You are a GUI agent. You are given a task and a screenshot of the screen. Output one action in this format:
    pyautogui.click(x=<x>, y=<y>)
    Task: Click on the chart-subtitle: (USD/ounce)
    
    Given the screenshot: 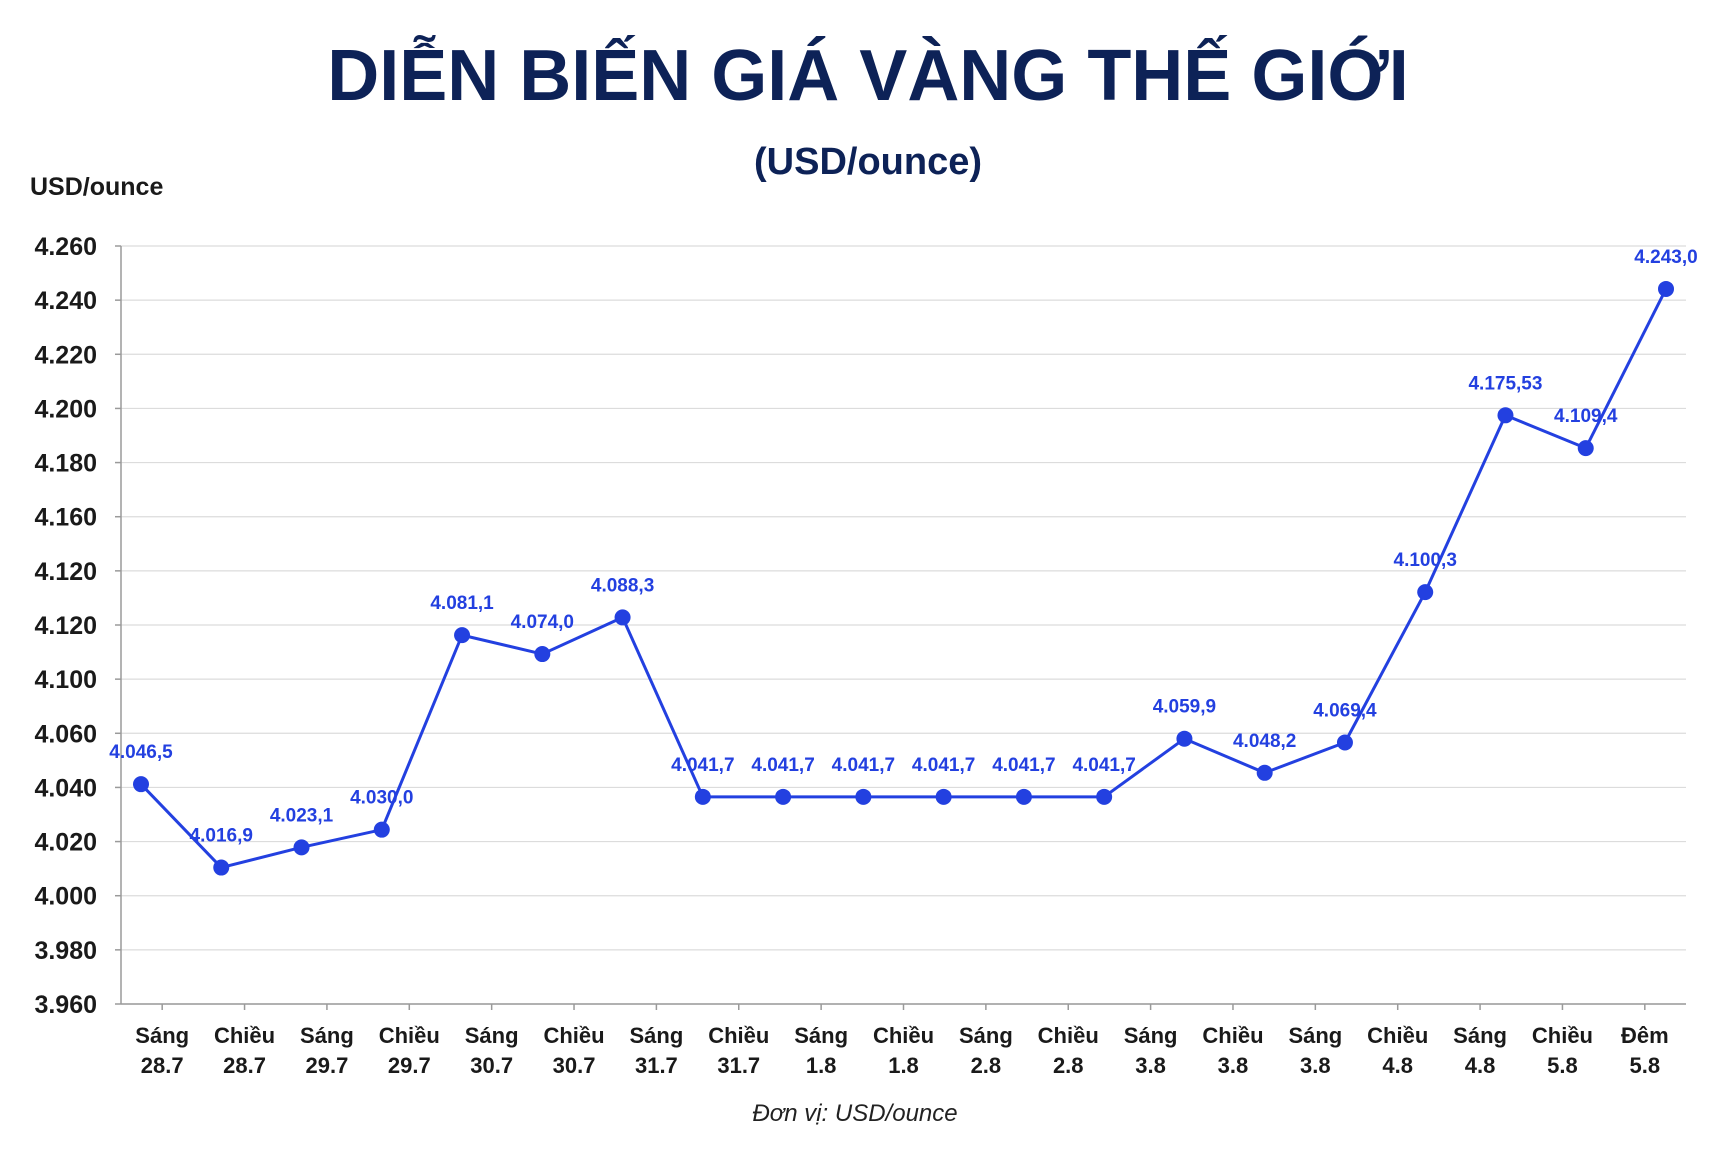 What is the action you would take?
    pyautogui.click(x=868, y=162)
    